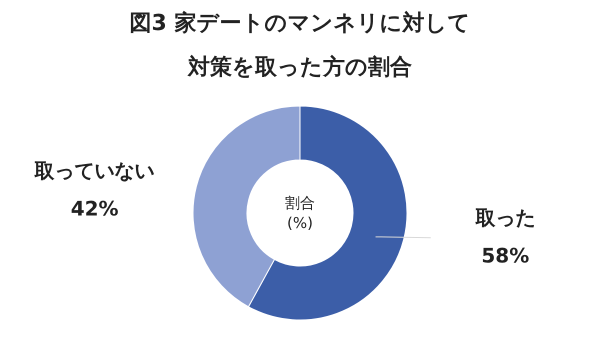 The width and height of the screenshot is (600, 337). Describe the element at coordinates (300, 213) in the screenshot. I see `text: 割合 (%)` at that location.